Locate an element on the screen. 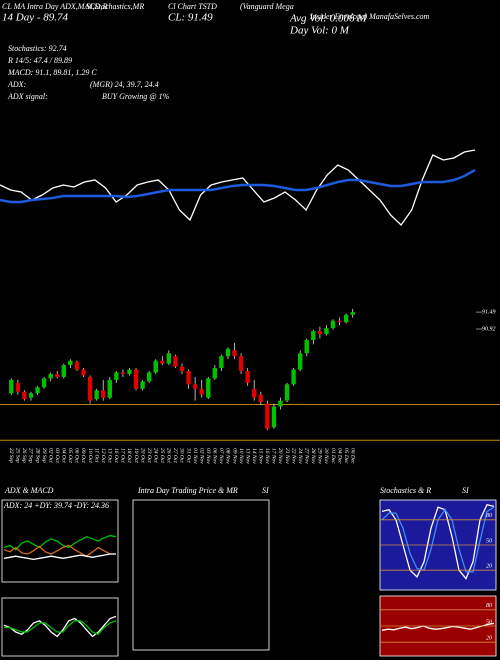  panel-title: Stochastics & R is located at coordinates (405, 490).